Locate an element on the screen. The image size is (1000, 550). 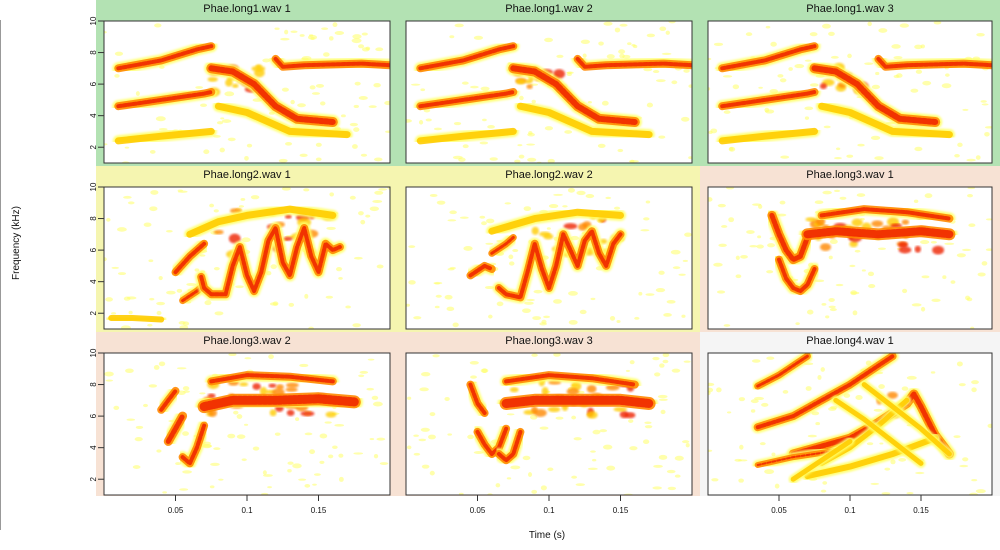
panel-title: Phae.long1.wav 1 is located at coordinates (246, 9).